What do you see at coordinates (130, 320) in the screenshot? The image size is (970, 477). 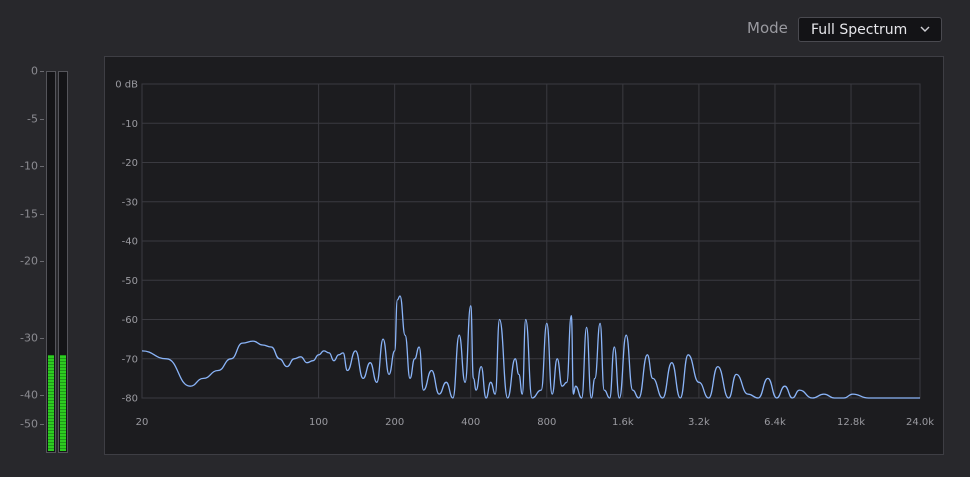 I see `y-tick-label: -60` at bounding box center [130, 320].